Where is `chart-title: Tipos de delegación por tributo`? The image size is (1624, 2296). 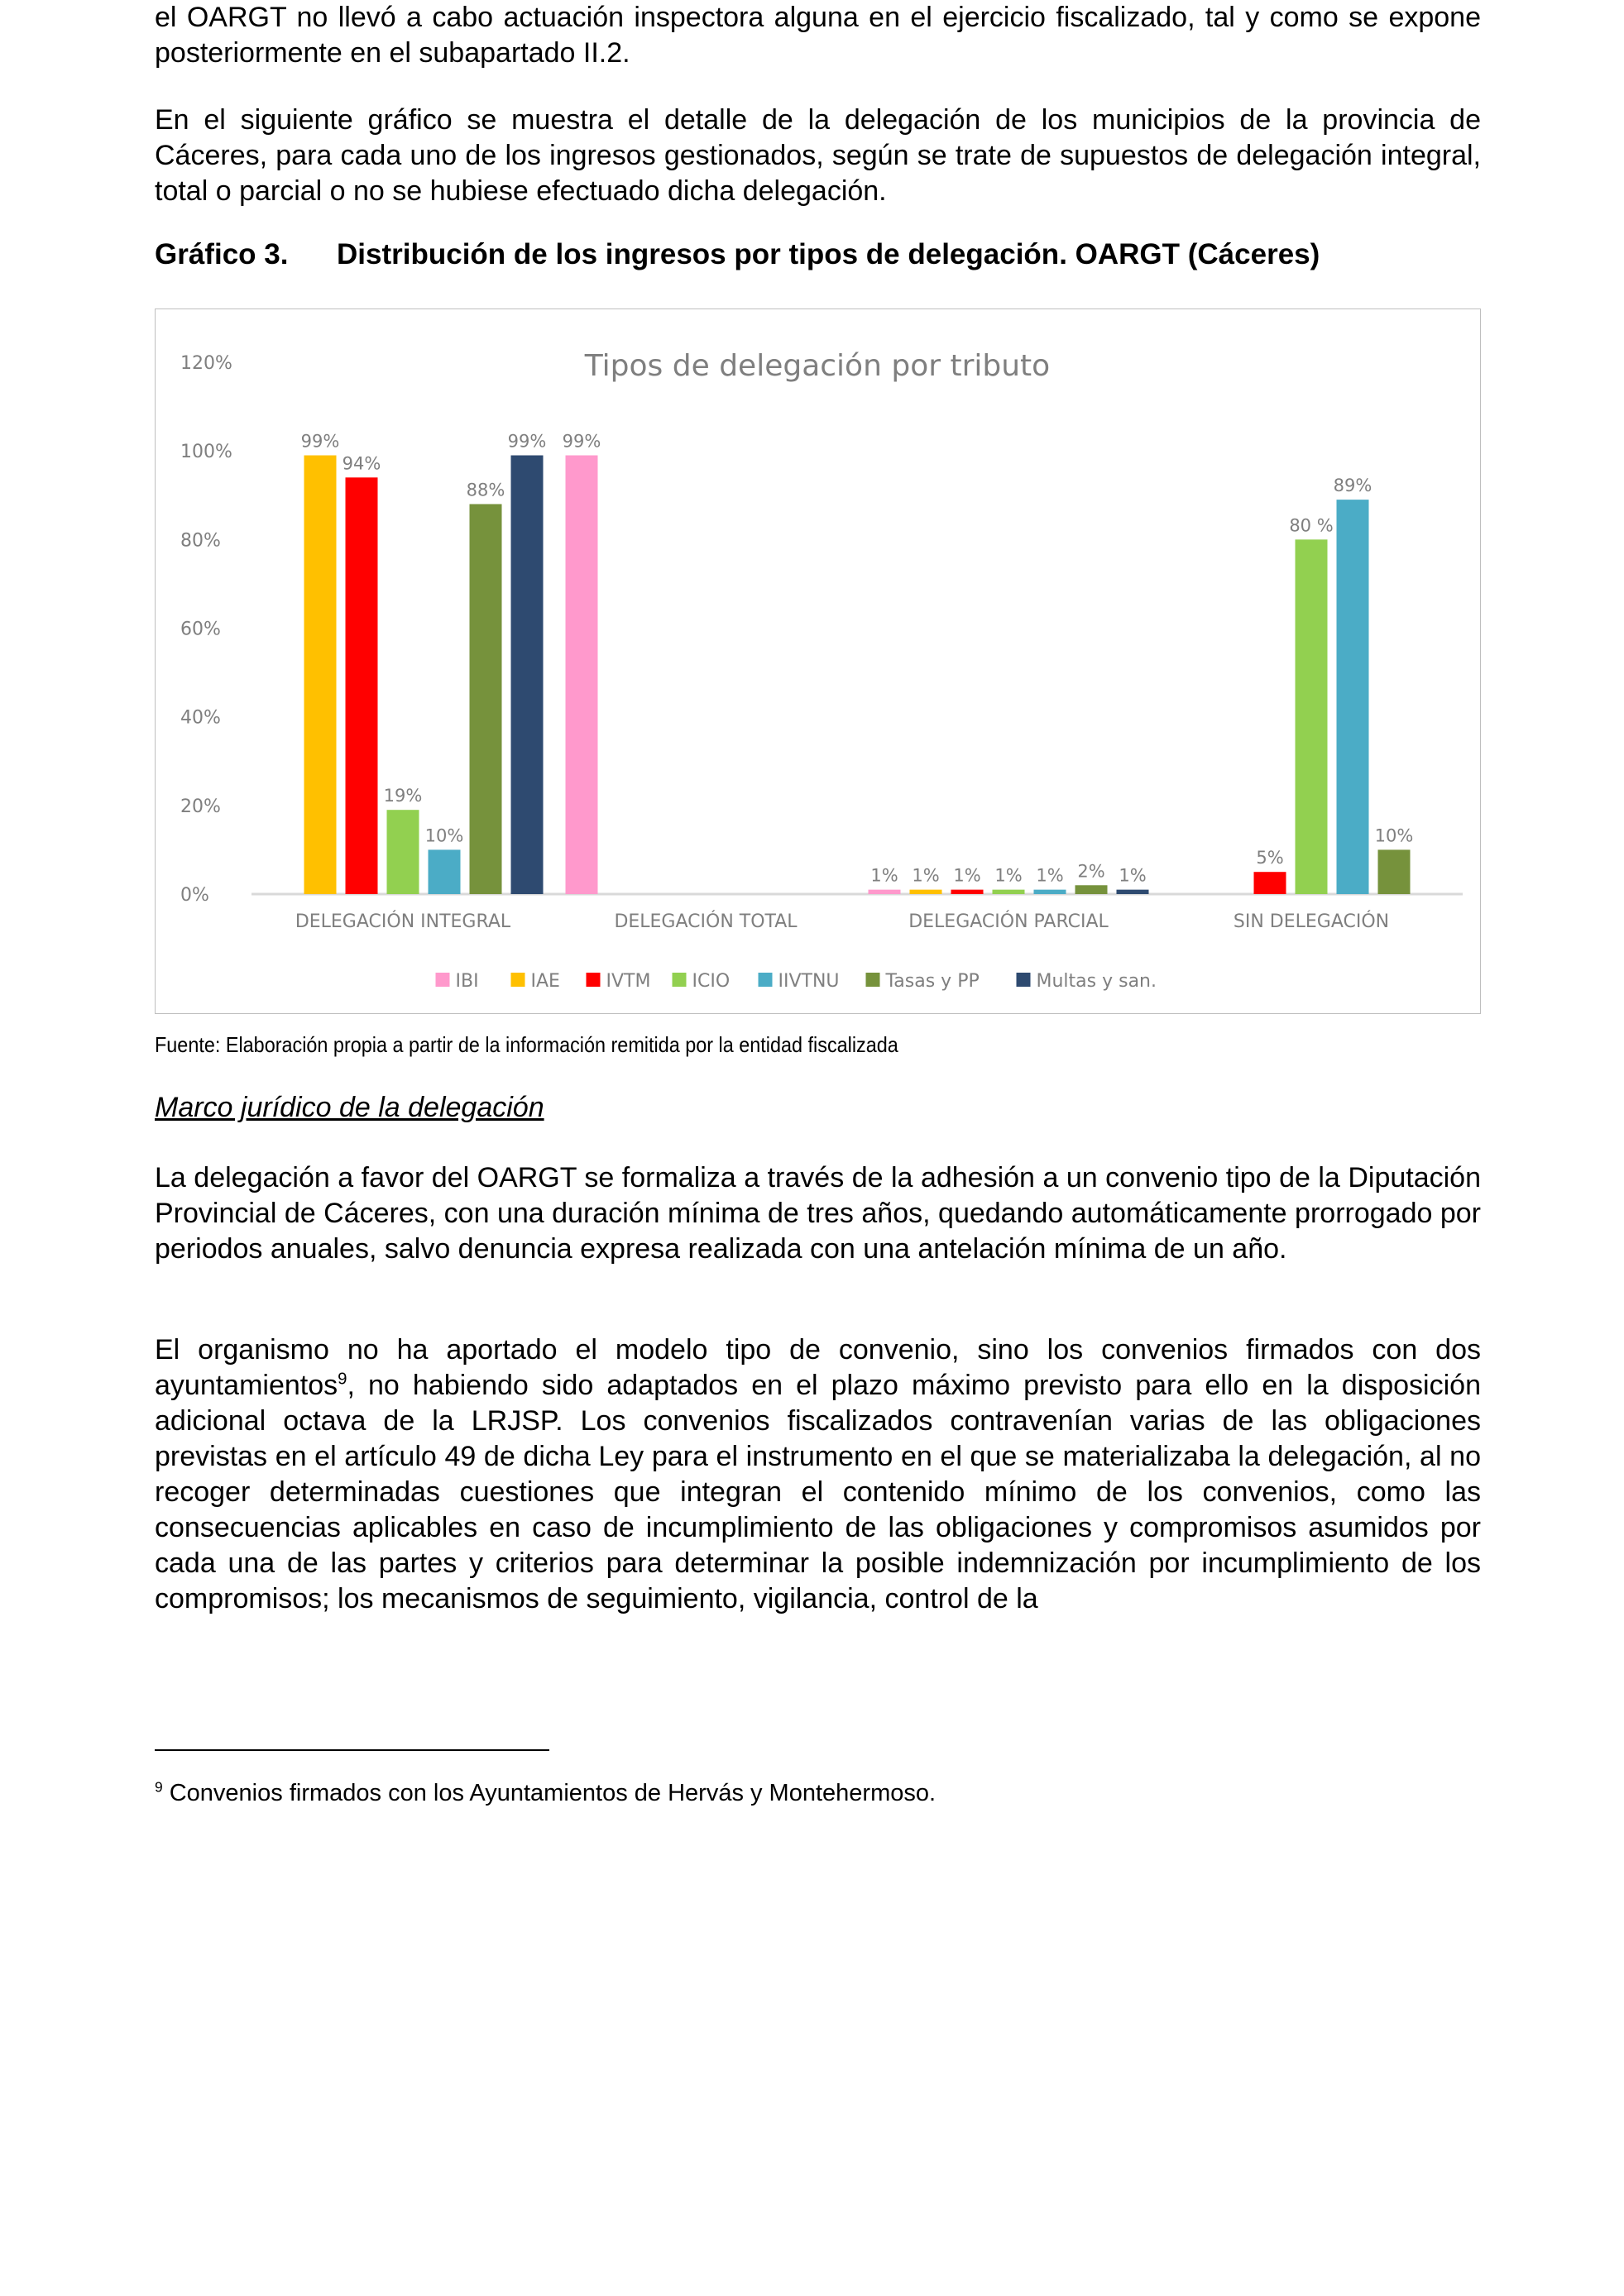 chart-title: Tipos de delegación por tributo is located at coordinates (817, 366).